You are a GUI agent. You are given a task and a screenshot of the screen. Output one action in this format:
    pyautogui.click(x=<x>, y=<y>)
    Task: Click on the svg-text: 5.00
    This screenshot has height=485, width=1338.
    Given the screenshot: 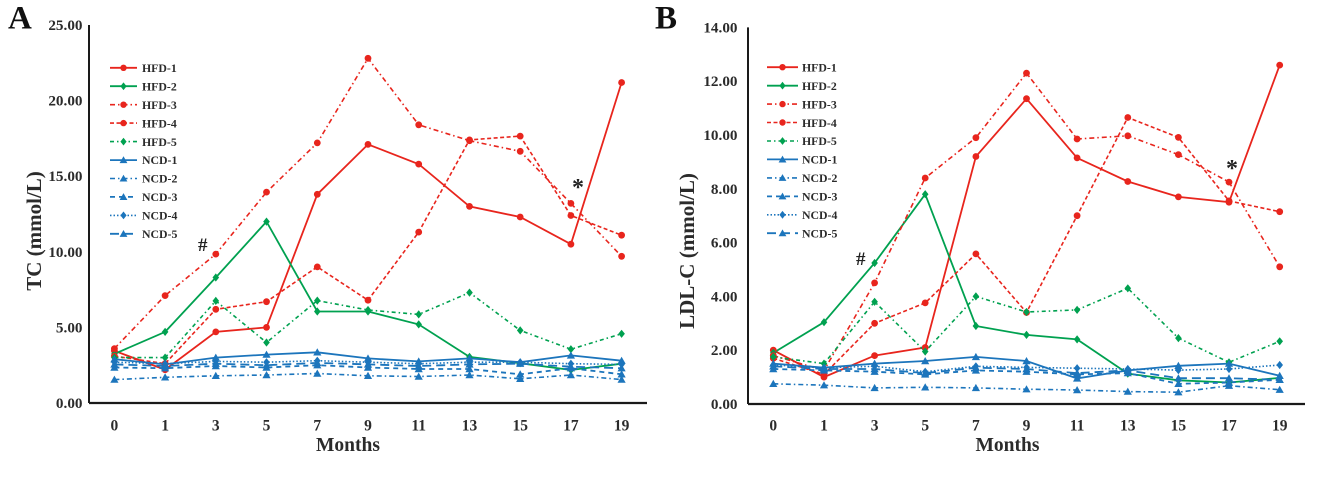 What is the action you would take?
    pyautogui.click(x=69, y=327)
    